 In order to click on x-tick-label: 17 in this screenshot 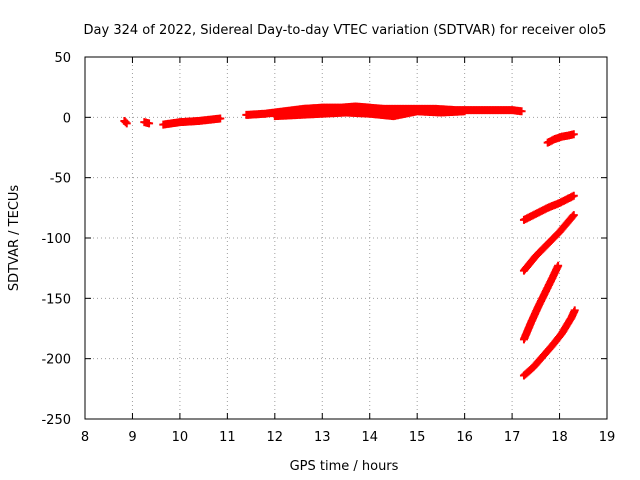, I will do `click(512, 437)`.